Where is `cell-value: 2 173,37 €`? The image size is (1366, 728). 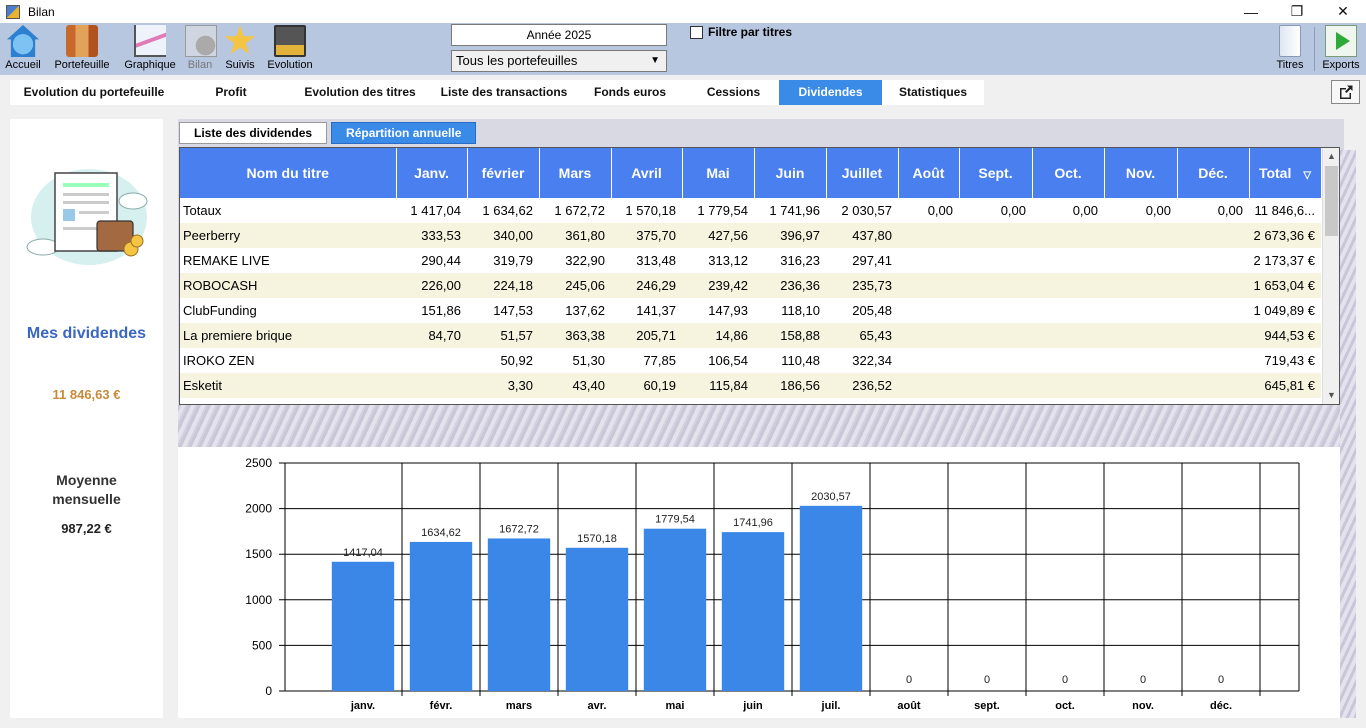 cell-value: 2 173,37 € is located at coordinates (1284, 260).